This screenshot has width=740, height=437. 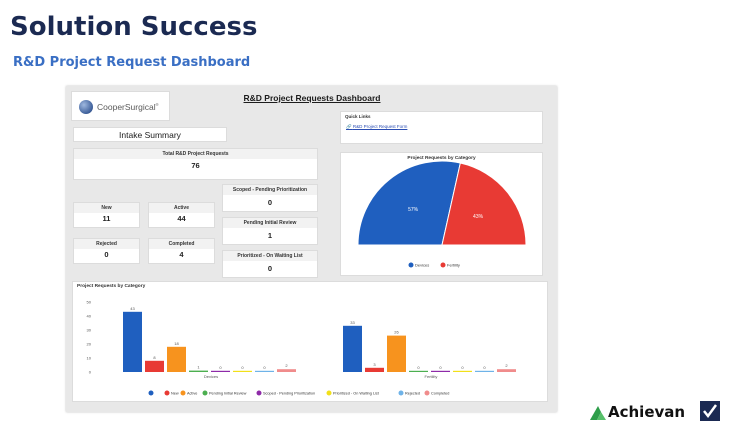 I want to click on bar-data-label: 1, so click(x=198, y=367).